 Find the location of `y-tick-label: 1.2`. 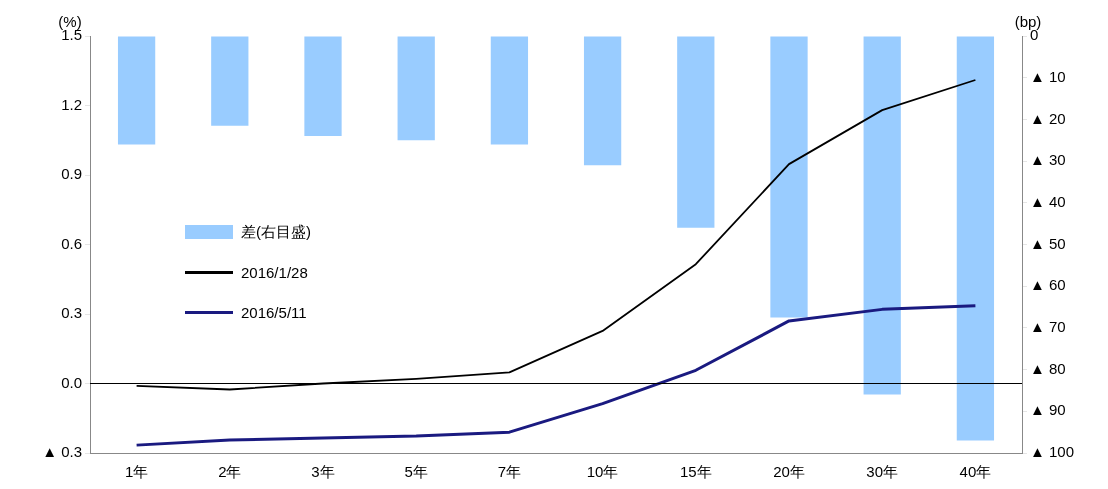

y-tick-label: 1.2 is located at coordinates (71, 104).